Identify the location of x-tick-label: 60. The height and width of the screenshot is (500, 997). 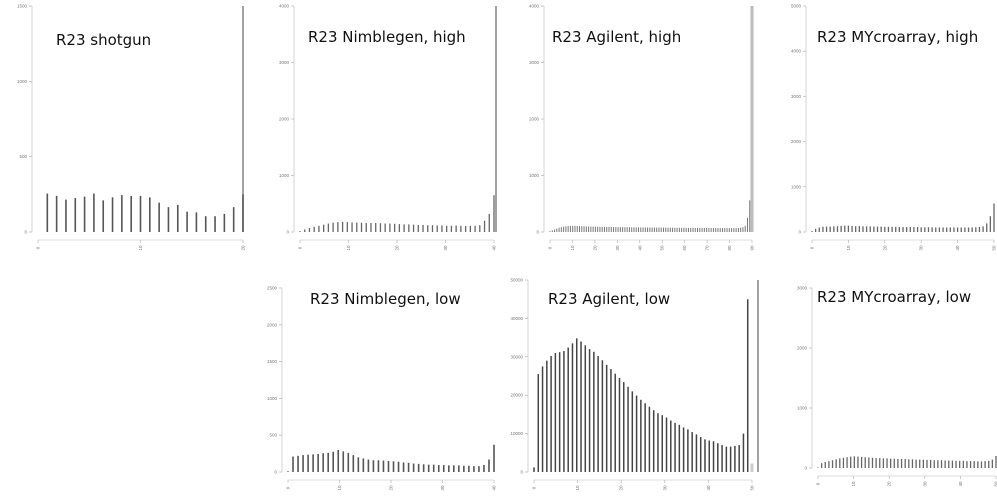
(684, 248).